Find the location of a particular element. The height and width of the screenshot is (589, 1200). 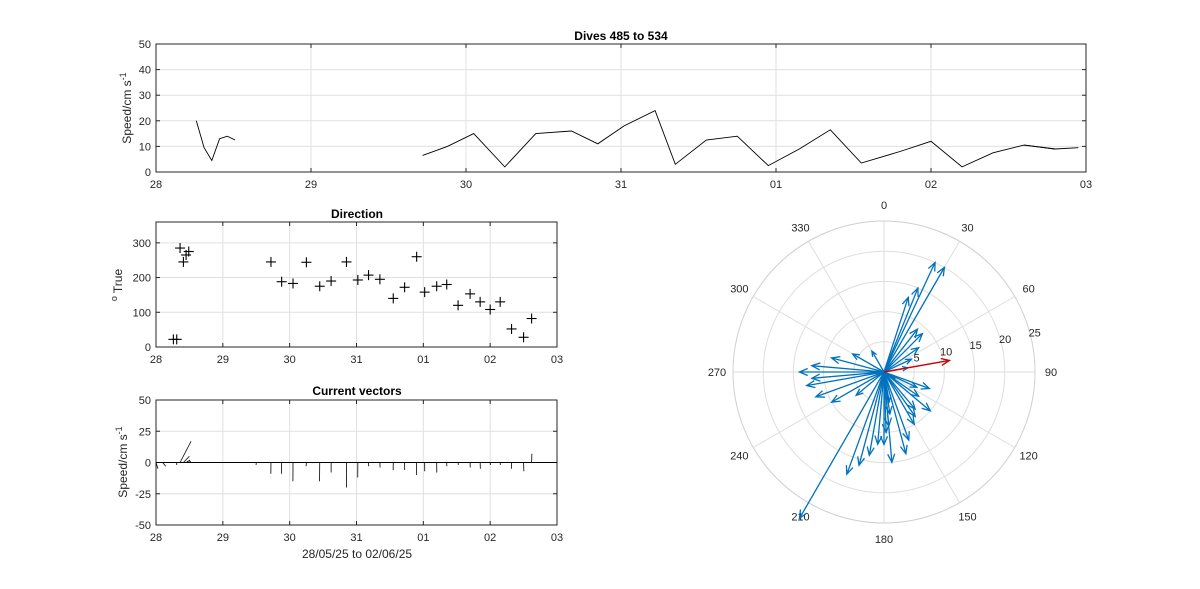

vectors-y-axis-label: Speed/cm s-1 is located at coordinates (122, 461).